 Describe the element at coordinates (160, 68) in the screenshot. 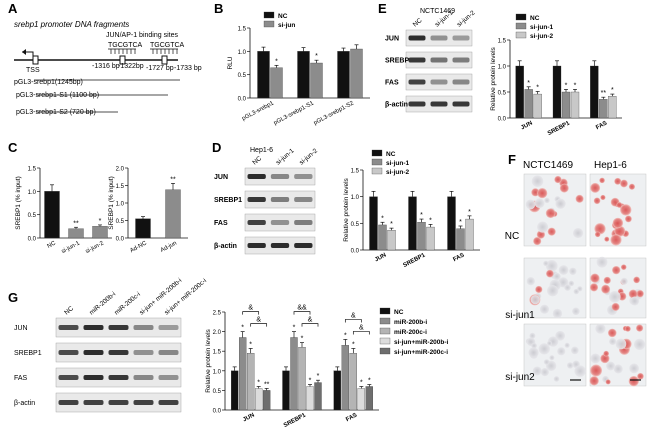

I see `pos-1727: -1727 bp` at that location.